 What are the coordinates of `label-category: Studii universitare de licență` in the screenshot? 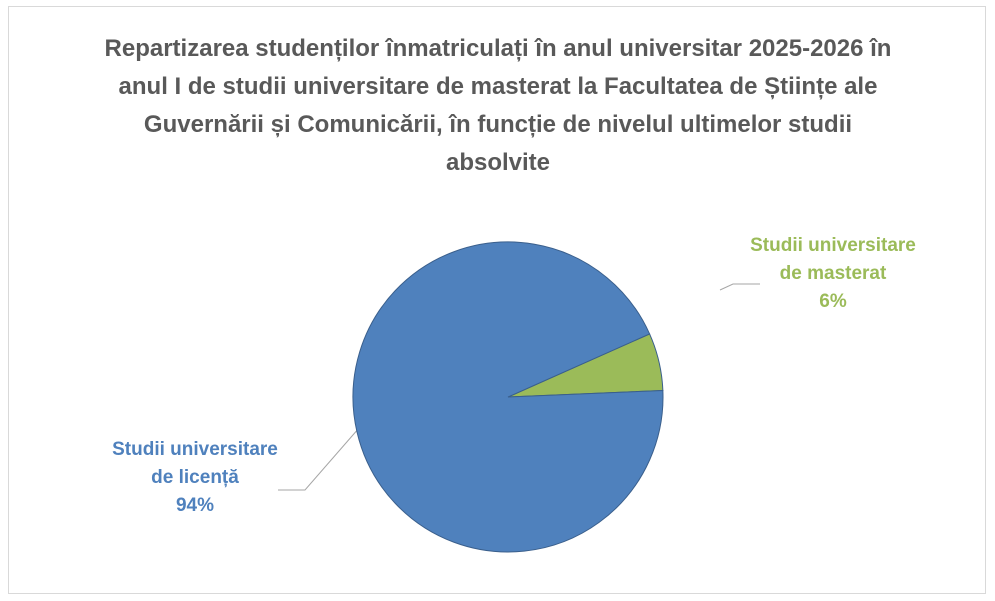 It's located at (195, 463).